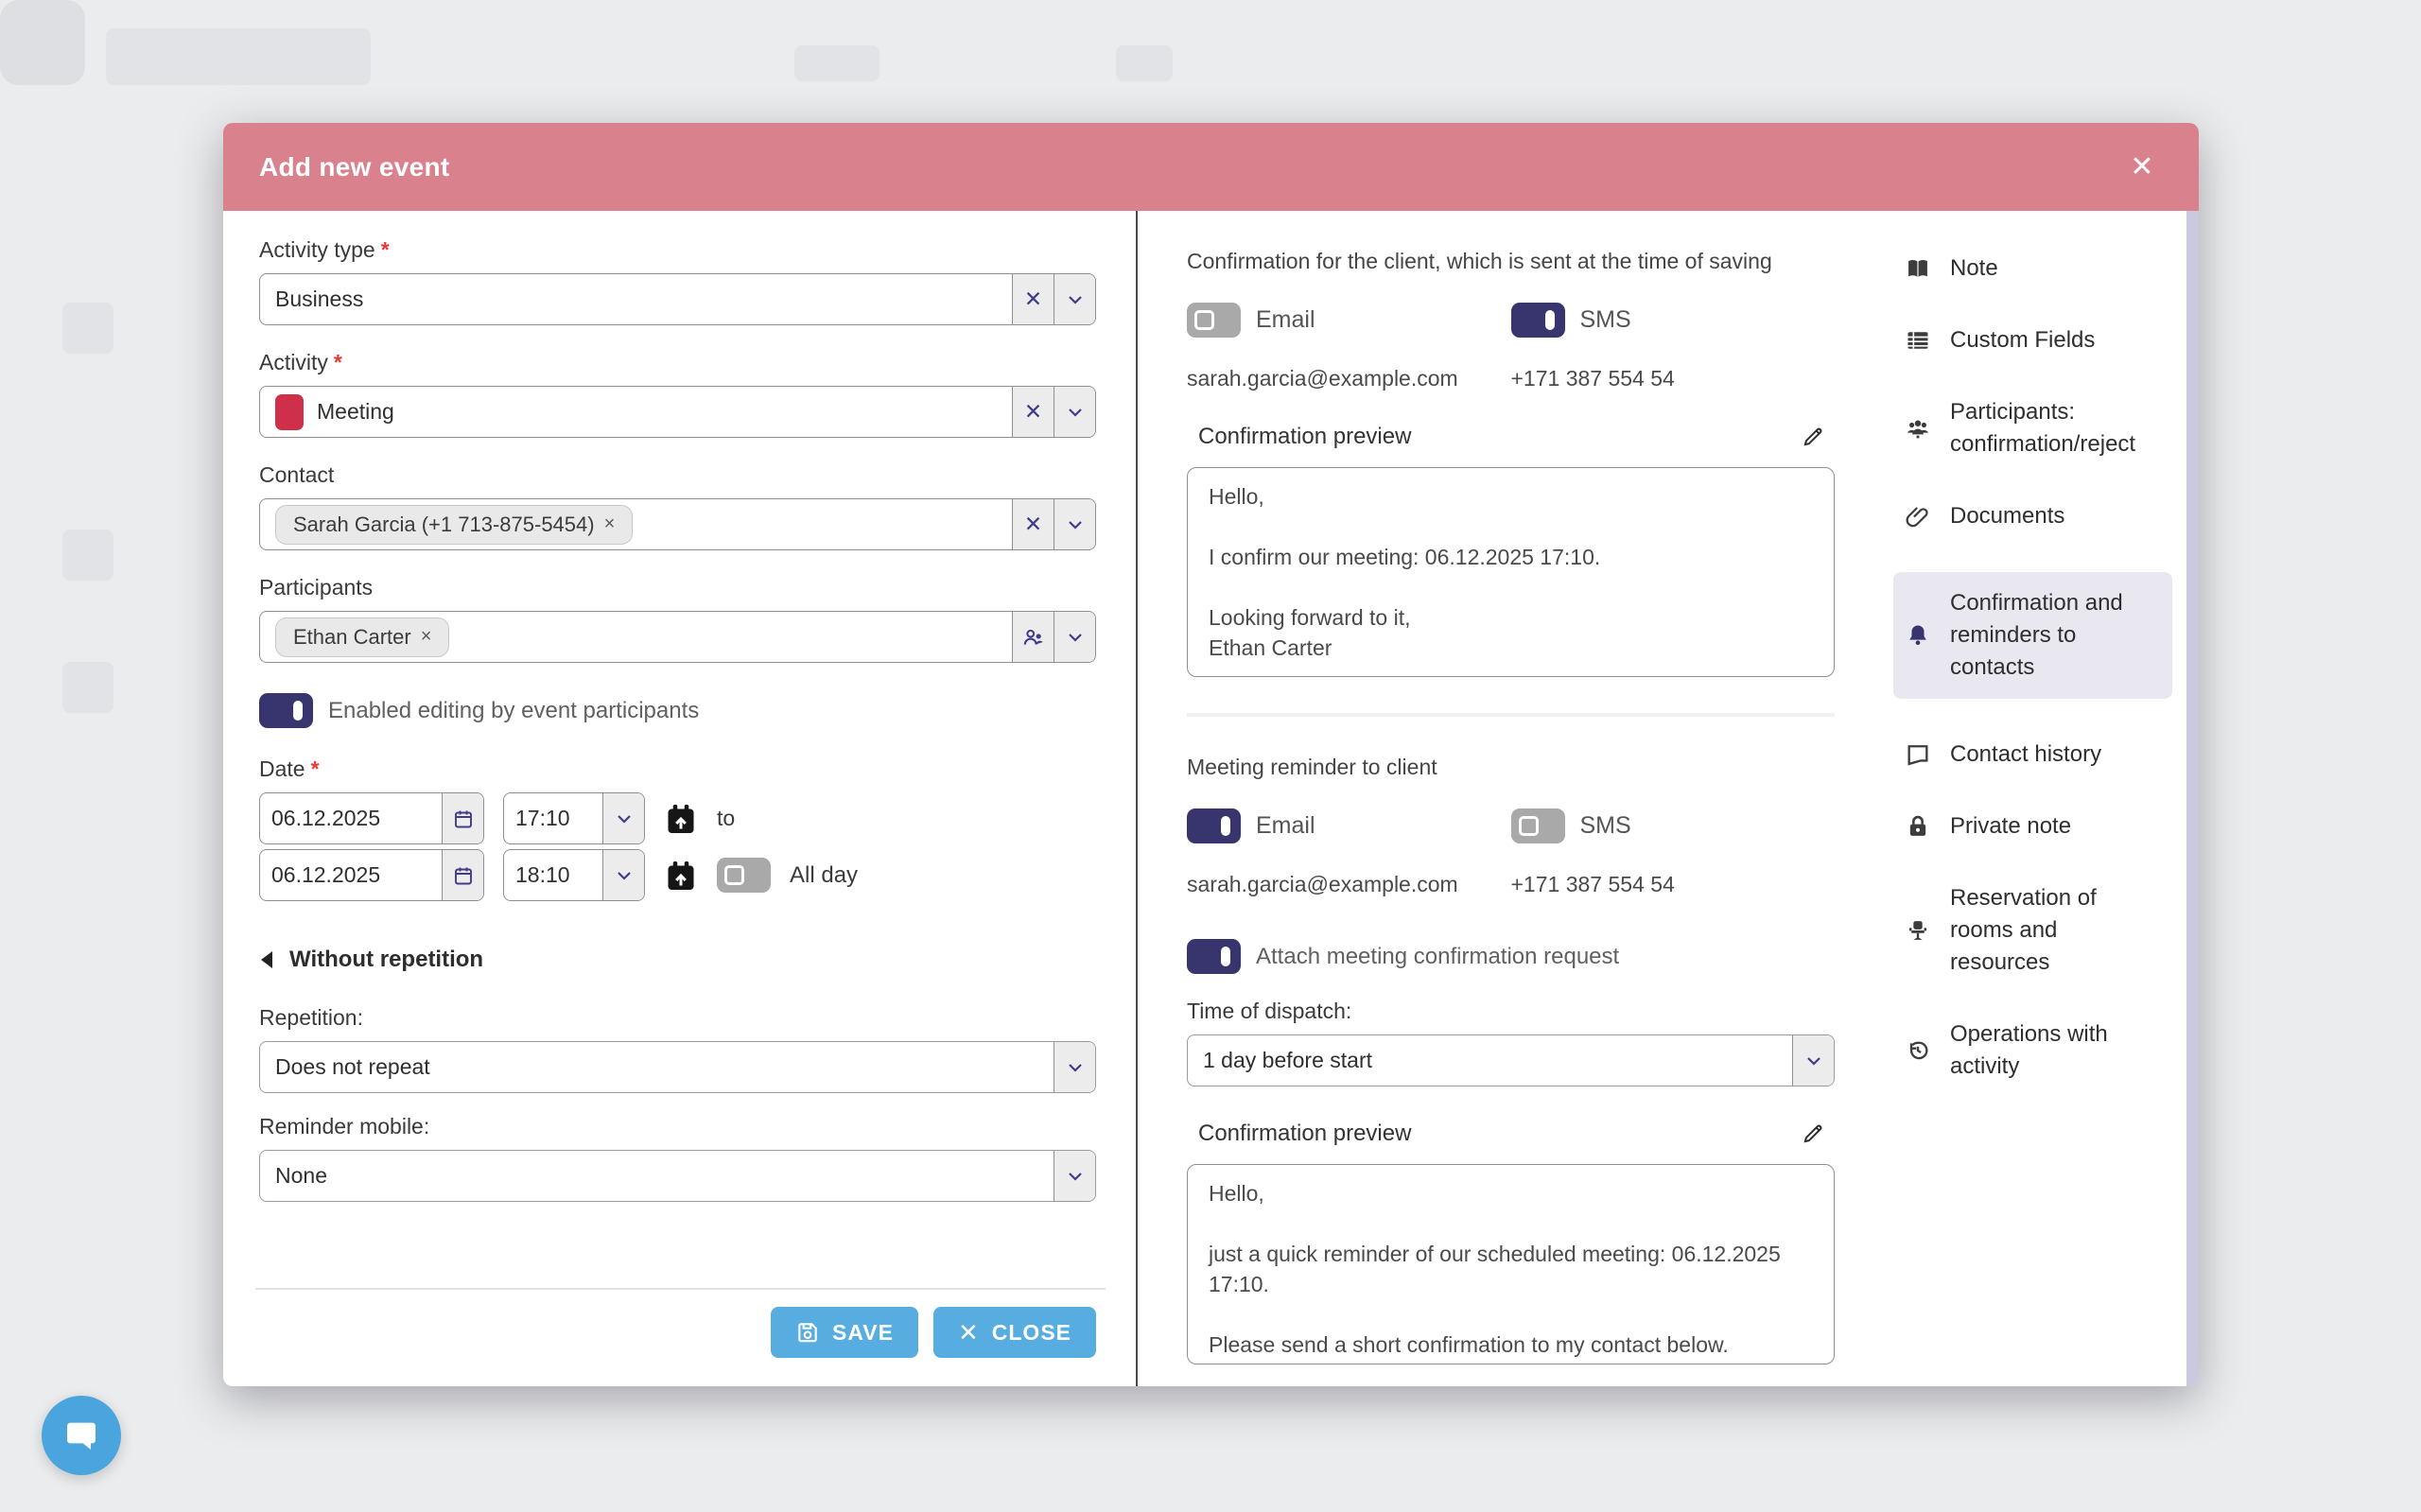  I want to click on collapse-triangle-icon, so click(266, 959).